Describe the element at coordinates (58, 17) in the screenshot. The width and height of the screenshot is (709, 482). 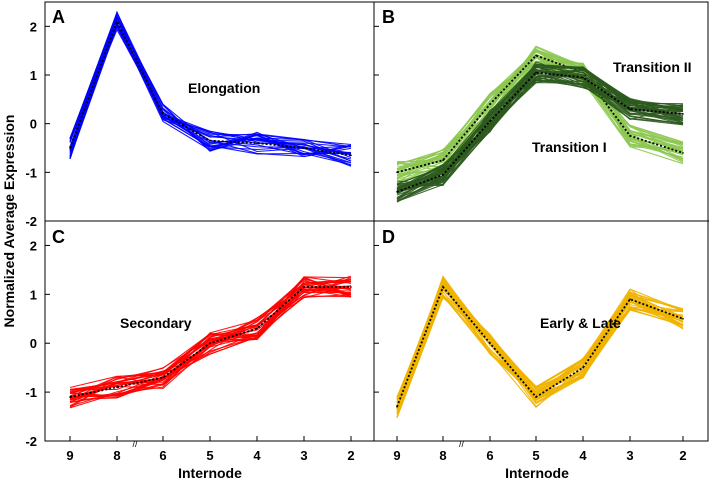
I see `panel-letter: A` at that location.